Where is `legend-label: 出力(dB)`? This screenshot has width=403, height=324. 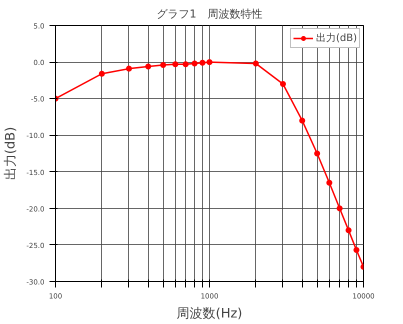 legend-label: 出力(dB) is located at coordinates (336, 38).